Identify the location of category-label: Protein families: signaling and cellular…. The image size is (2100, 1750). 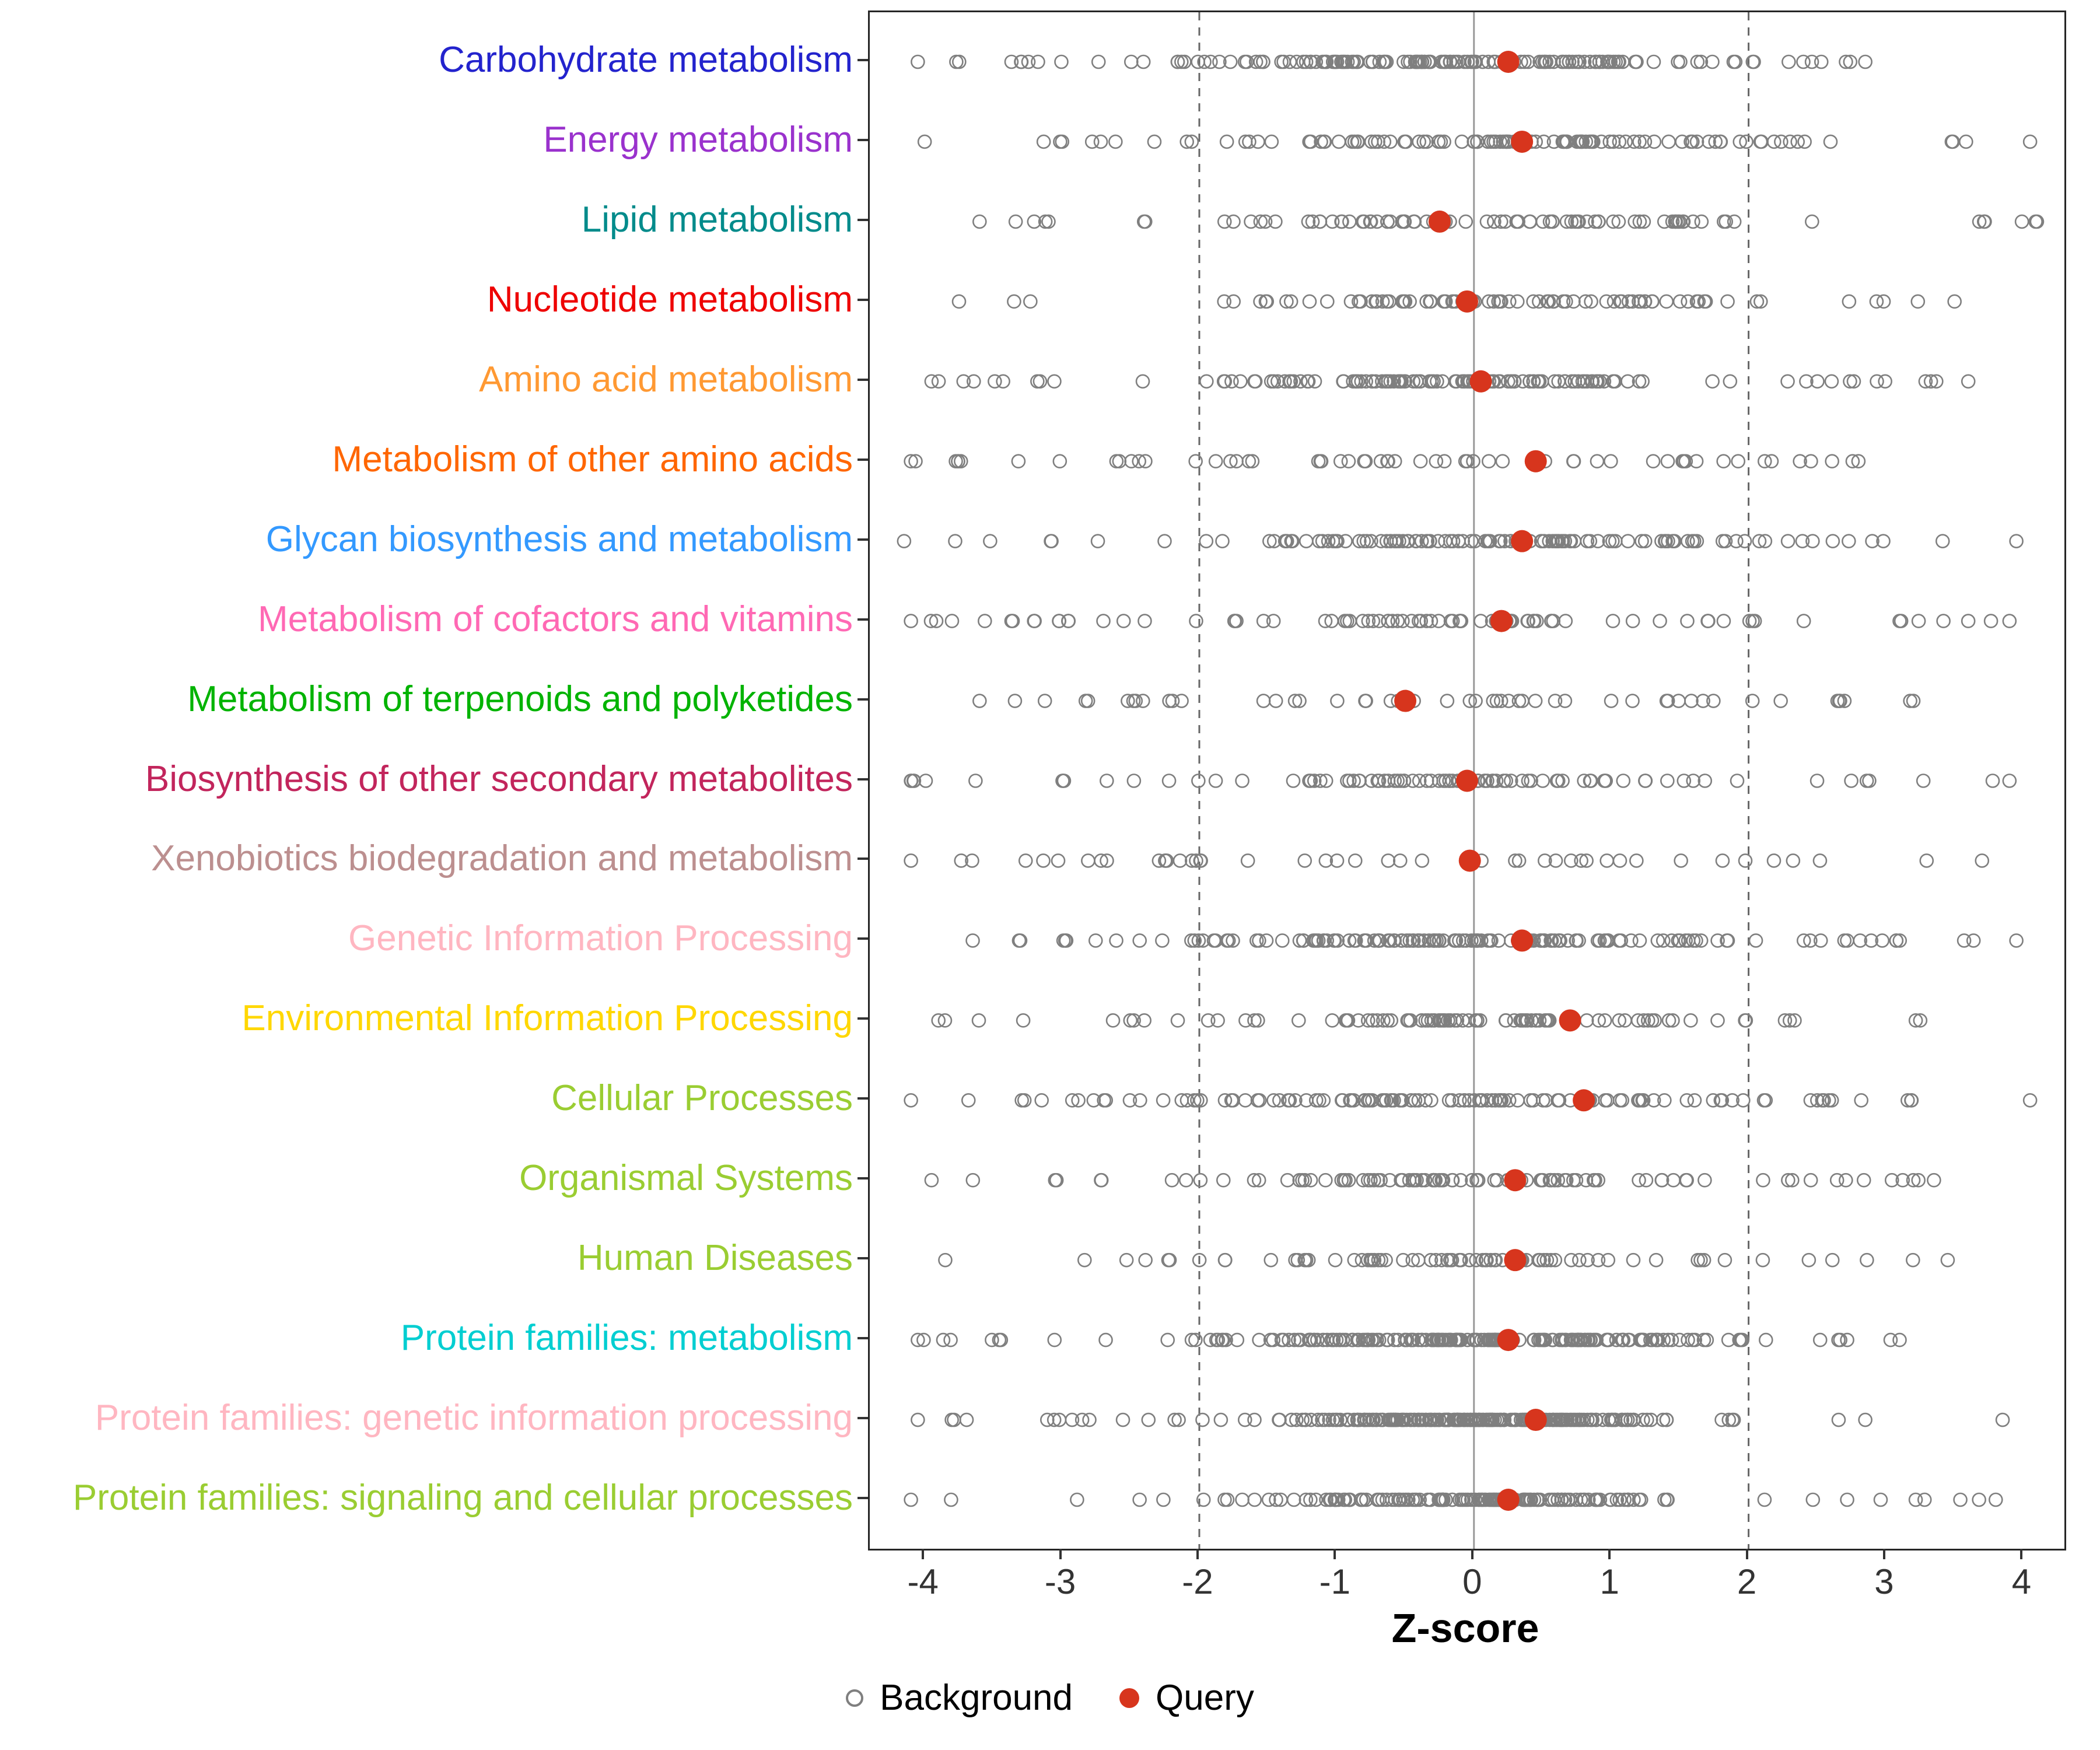
(462, 1498).